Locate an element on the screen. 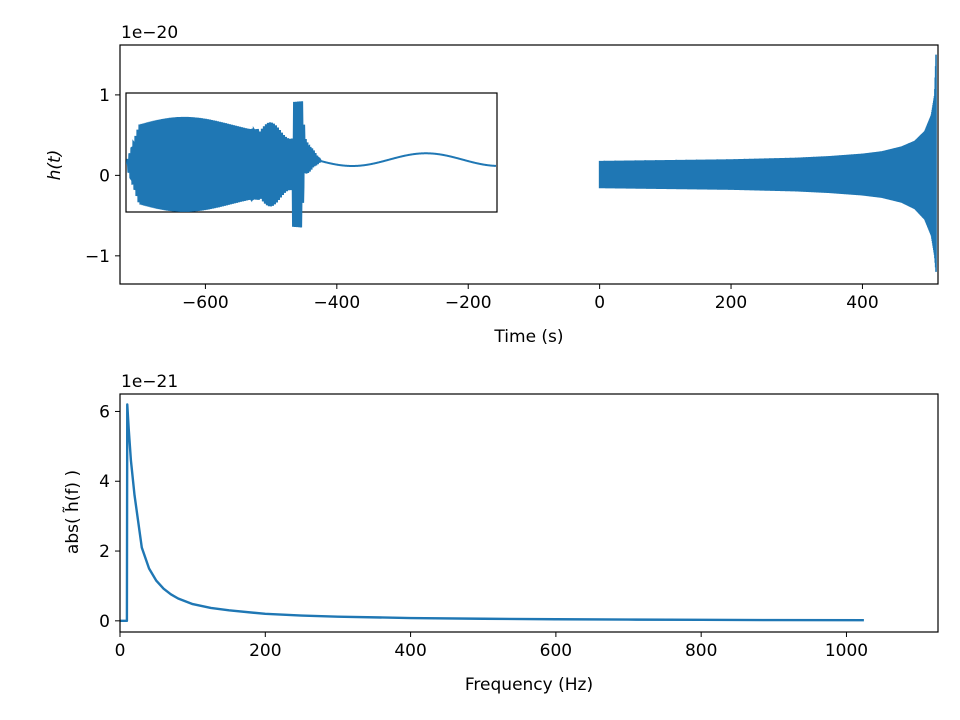  frequency-y-tick-label: 0 is located at coordinates (104, 622).